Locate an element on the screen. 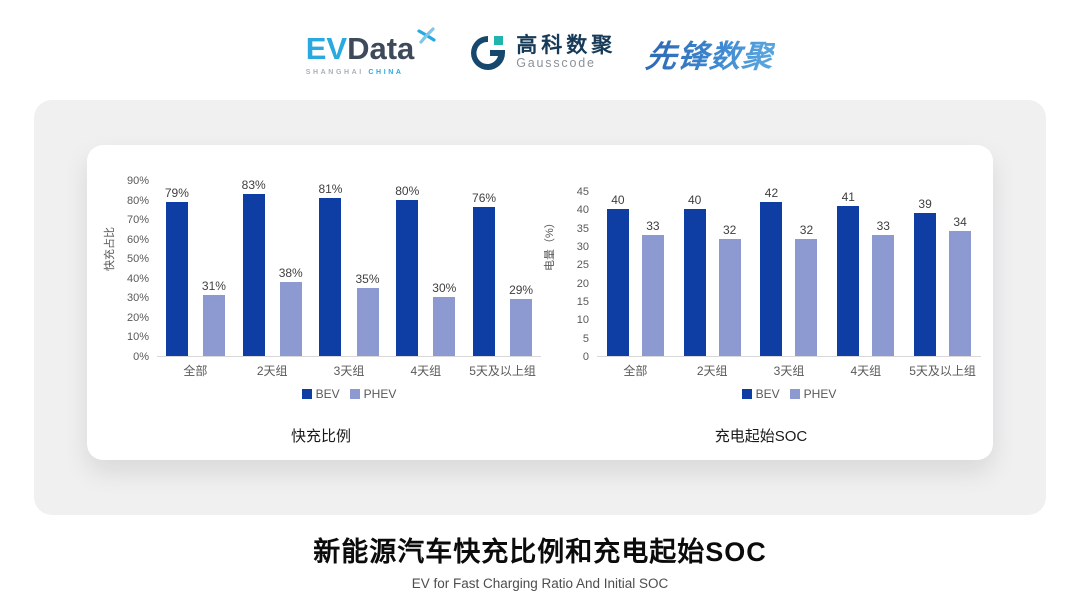 Image resolution: width=1080 pixels, height=608 pixels. gausscode-logo-en: Gausscode is located at coordinates (556, 63).